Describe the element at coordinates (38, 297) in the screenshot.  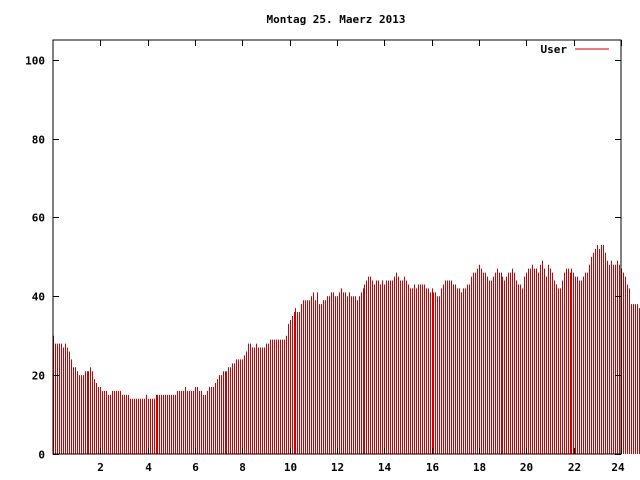
I see `y-tick-label: 40` at that location.